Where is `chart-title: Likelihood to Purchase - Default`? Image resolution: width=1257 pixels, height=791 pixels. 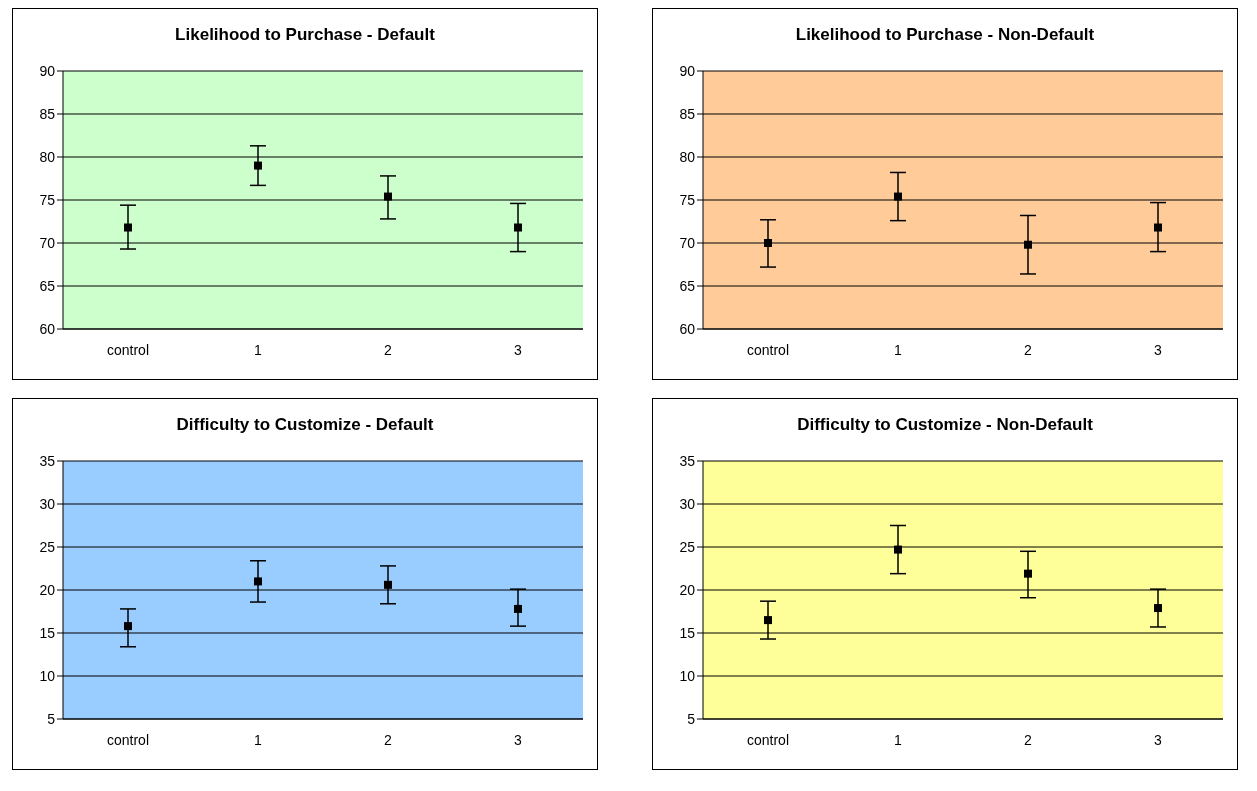 chart-title: Likelihood to Purchase - Default is located at coordinates (305, 35).